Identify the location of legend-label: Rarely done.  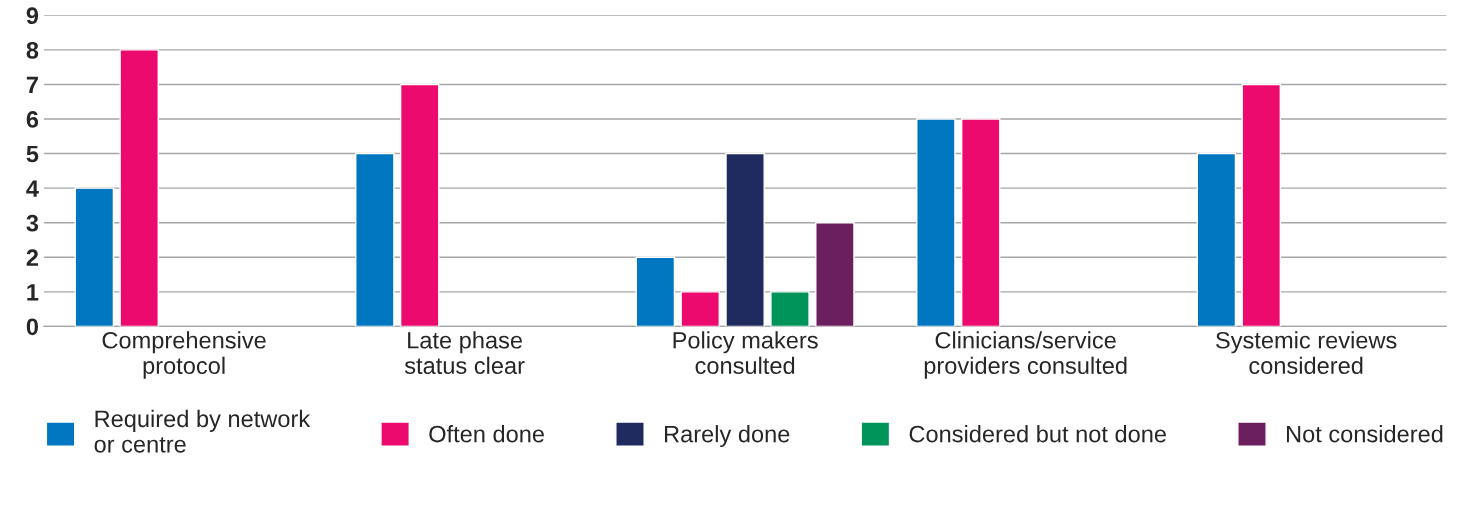
(727, 436).